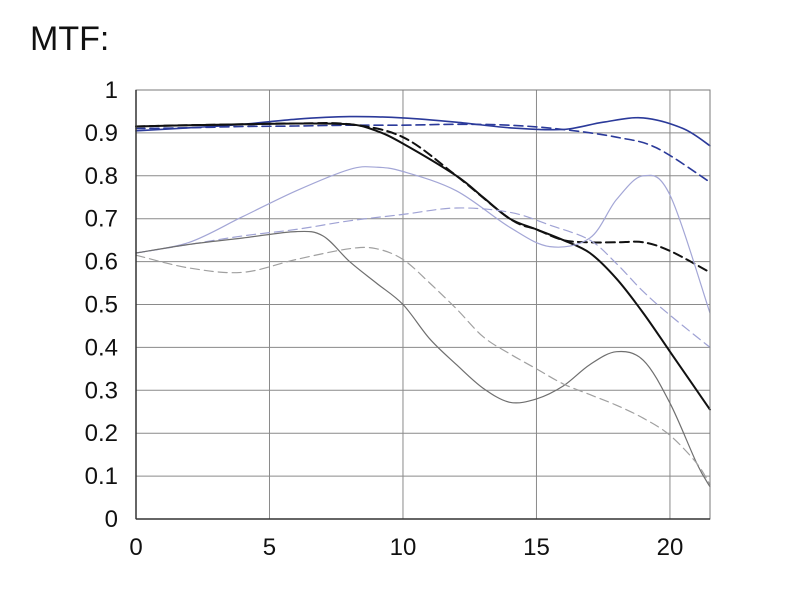  I want to click on y-tick-label: 0, so click(111, 519).